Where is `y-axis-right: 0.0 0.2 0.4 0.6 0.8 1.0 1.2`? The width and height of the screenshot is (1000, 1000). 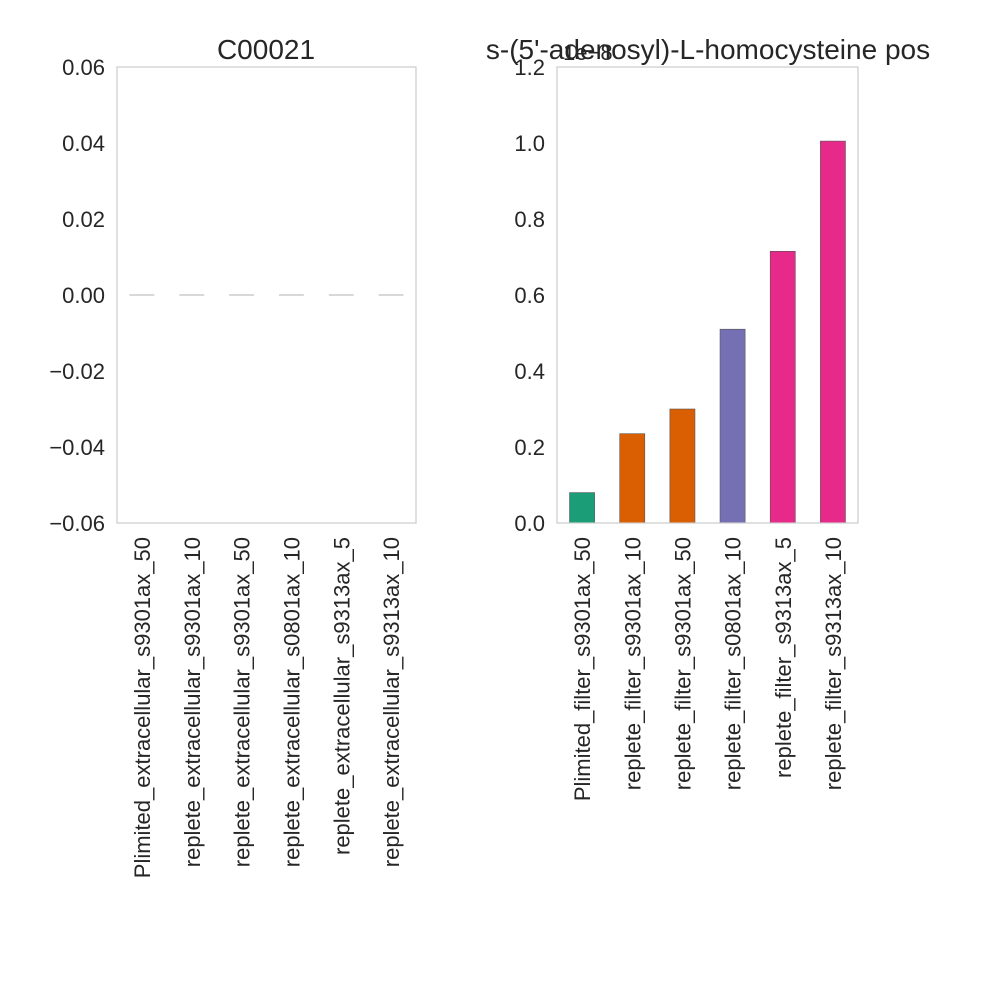
y-axis-right: 0.0 0.2 0.4 0.6 0.8 1.0 1.2 is located at coordinates (529, 295).